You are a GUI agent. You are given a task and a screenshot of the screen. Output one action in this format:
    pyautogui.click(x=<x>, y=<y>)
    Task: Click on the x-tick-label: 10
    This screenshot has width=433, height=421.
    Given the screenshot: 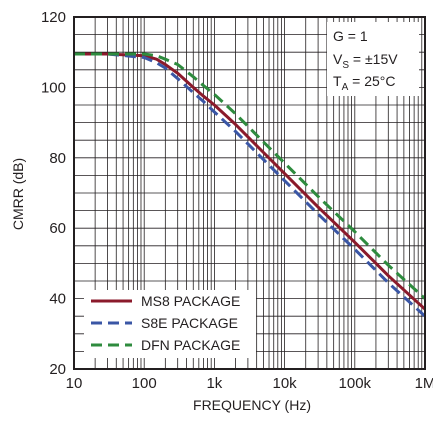 What is the action you would take?
    pyautogui.click(x=74, y=383)
    